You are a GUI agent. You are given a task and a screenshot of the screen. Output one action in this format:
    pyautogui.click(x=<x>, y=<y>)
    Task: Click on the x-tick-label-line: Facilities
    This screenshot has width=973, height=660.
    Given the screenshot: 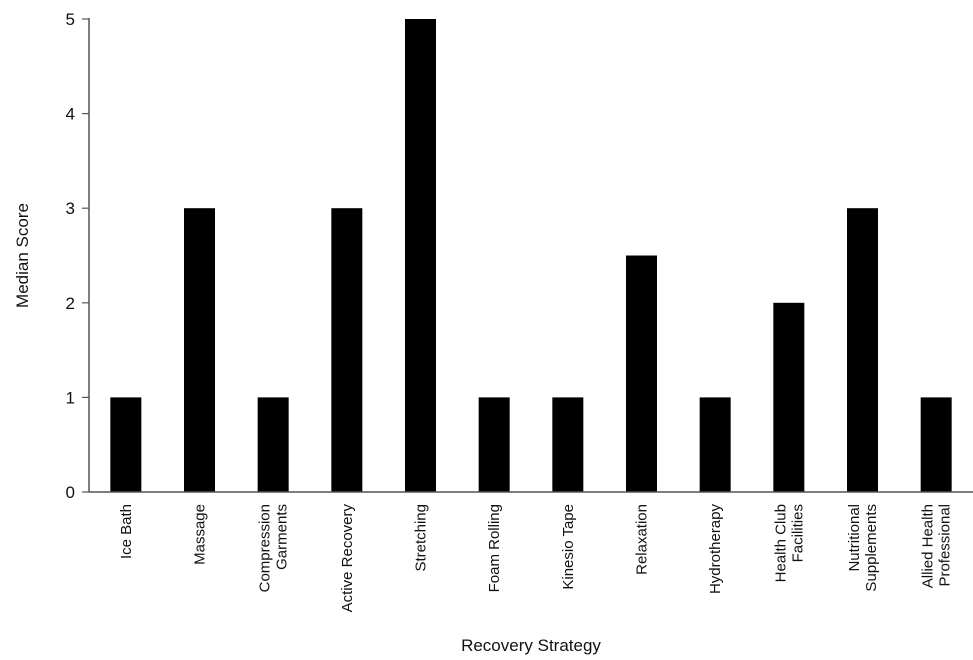 What is the action you would take?
    pyautogui.click(x=797, y=533)
    